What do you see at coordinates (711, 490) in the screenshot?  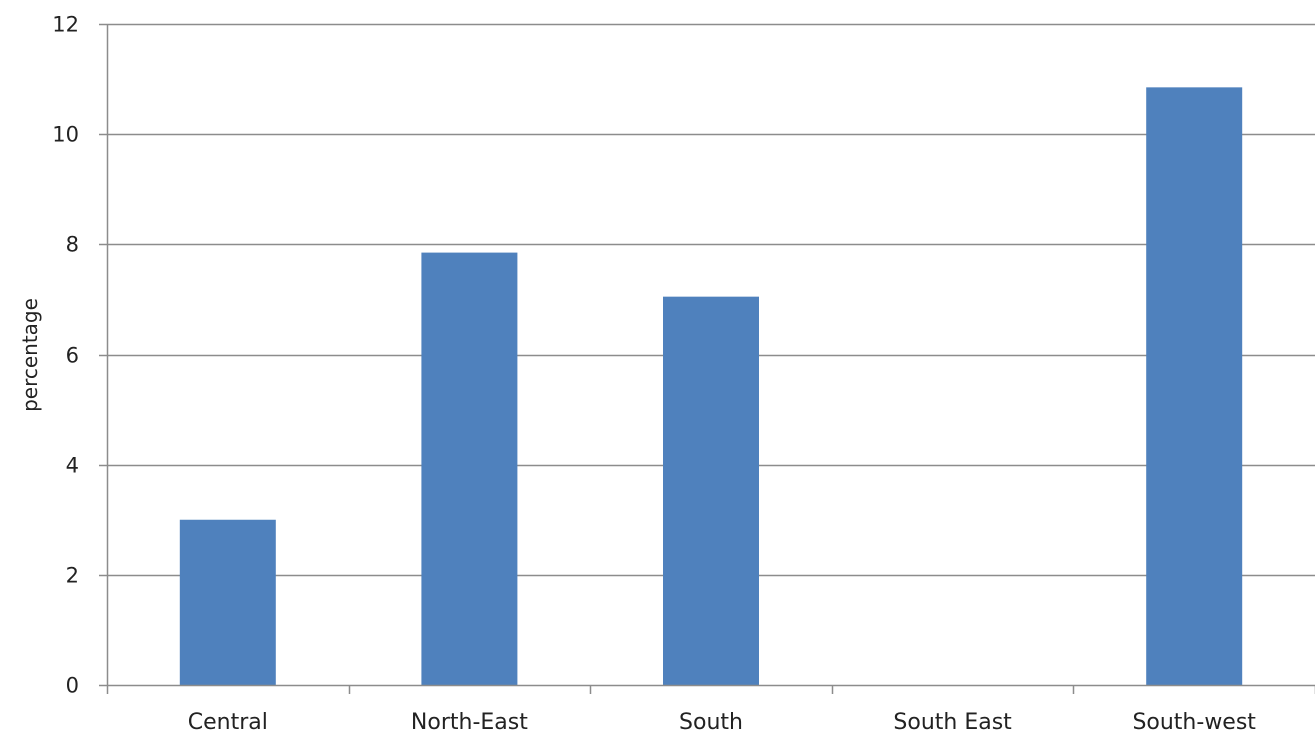 I see `bar-south` at bounding box center [711, 490].